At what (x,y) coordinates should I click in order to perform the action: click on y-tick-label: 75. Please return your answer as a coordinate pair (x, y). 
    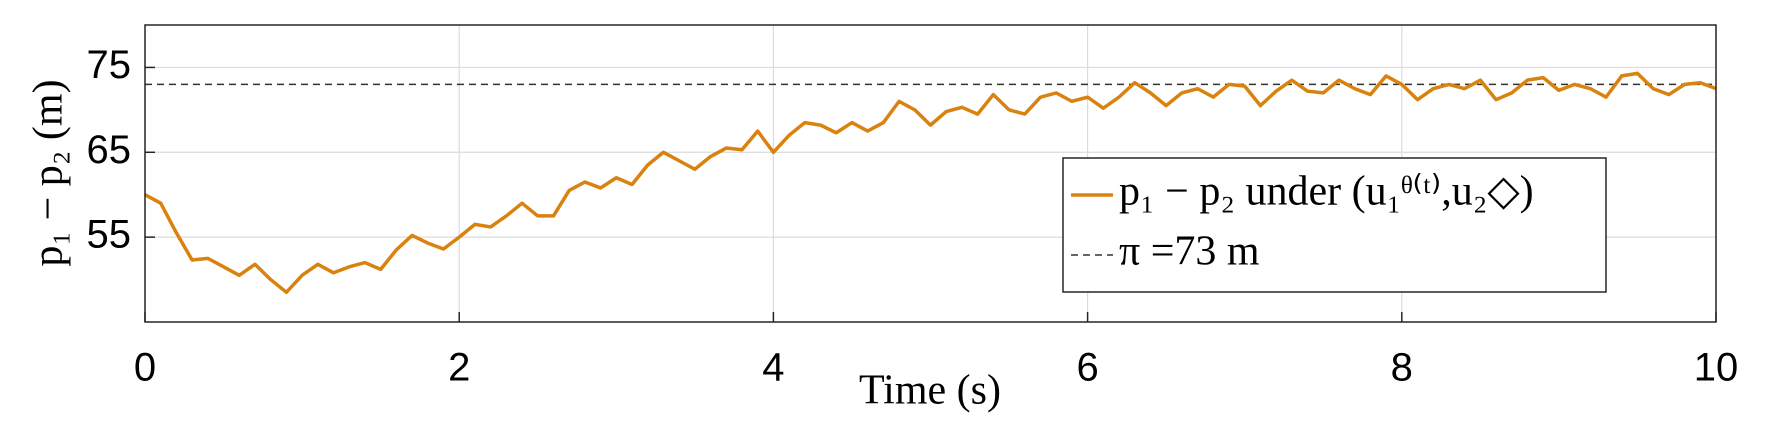
    Looking at the image, I should click on (109, 65).